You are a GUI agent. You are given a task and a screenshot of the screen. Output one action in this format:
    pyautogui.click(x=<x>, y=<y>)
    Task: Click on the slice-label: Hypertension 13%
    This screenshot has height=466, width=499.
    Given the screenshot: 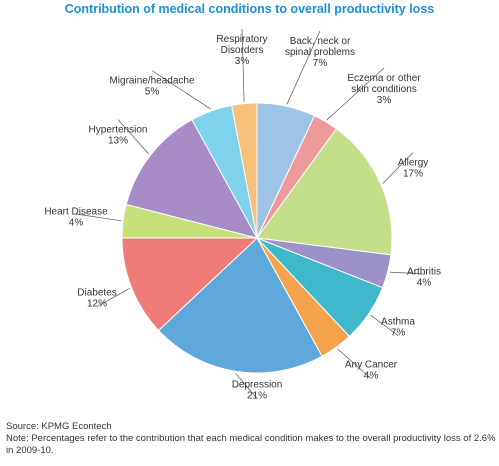 What is the action you would take?
    pyautogui.click(x=118, y=136)
    